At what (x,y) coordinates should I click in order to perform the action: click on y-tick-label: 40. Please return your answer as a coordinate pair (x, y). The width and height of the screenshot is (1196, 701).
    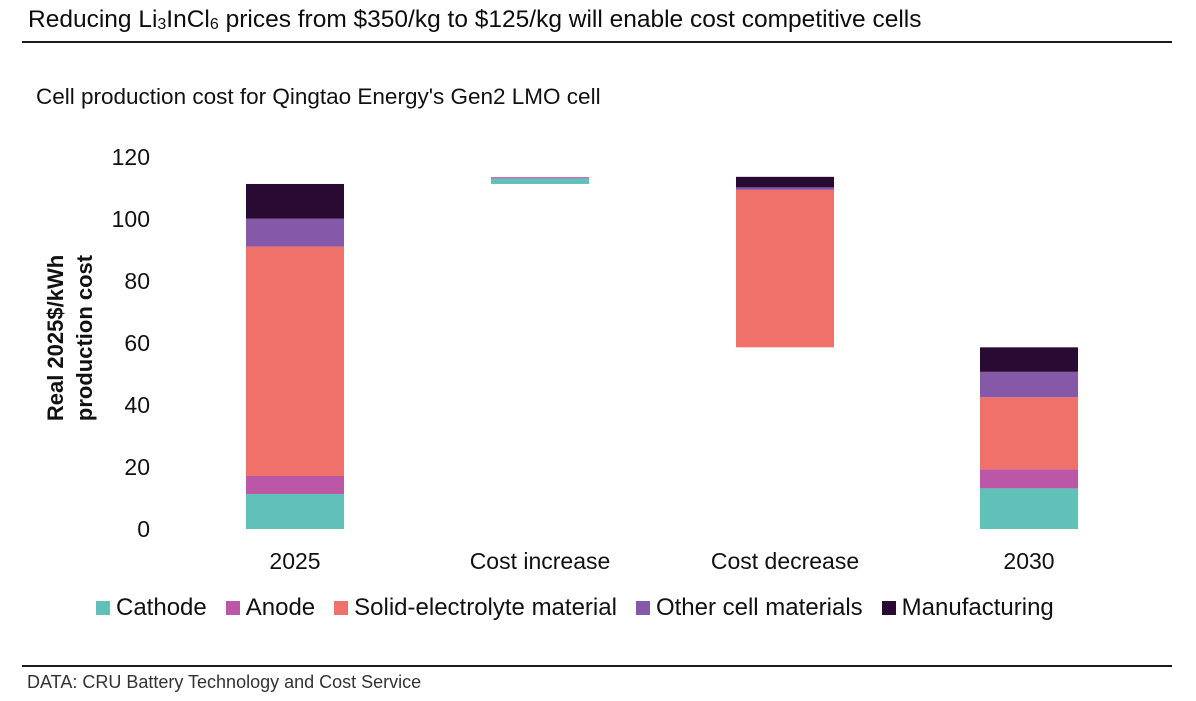
    Looking at the image, I should click on (137, 405).